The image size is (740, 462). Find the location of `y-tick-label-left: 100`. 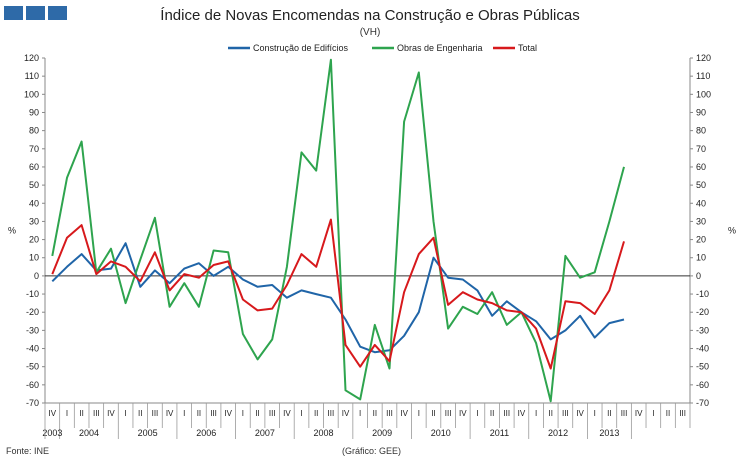

y-tick-label-left: 100 is located at coordinates (31, 94).